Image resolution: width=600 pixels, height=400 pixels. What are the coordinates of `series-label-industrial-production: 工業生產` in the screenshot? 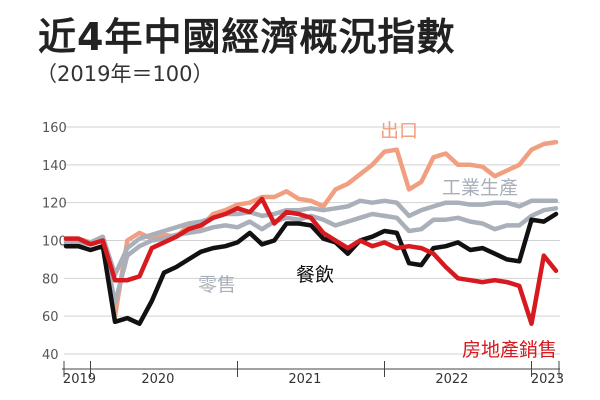 It's located at (480, 188).